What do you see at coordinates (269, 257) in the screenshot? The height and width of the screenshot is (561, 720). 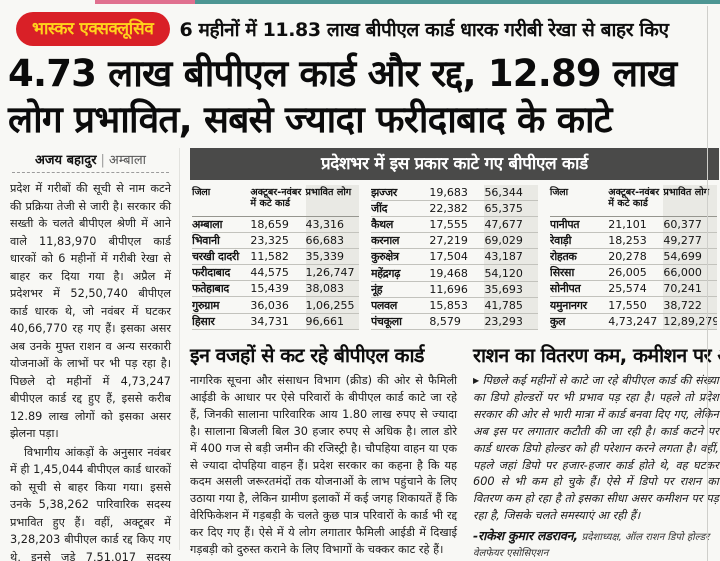 I see `cards-cut-cell: 11,582` at bounding box center [269, 257].